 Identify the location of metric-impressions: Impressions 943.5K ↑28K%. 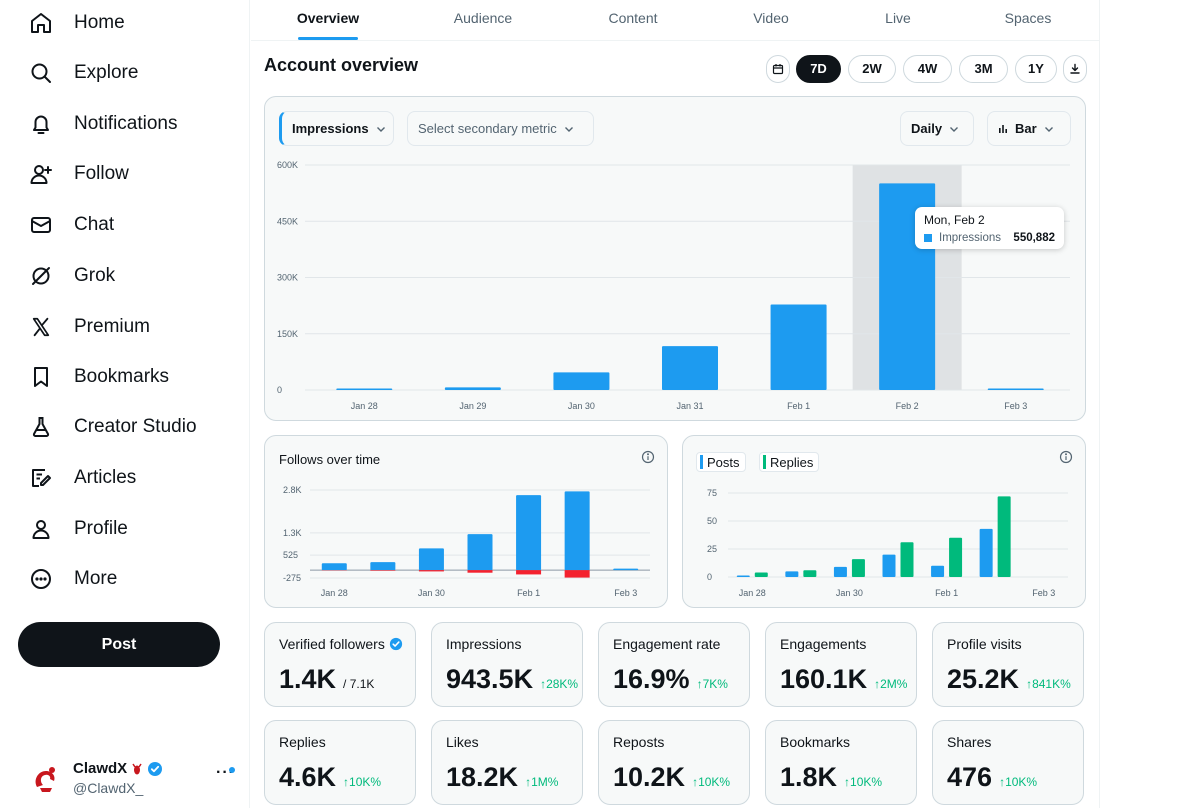
(507, 664).